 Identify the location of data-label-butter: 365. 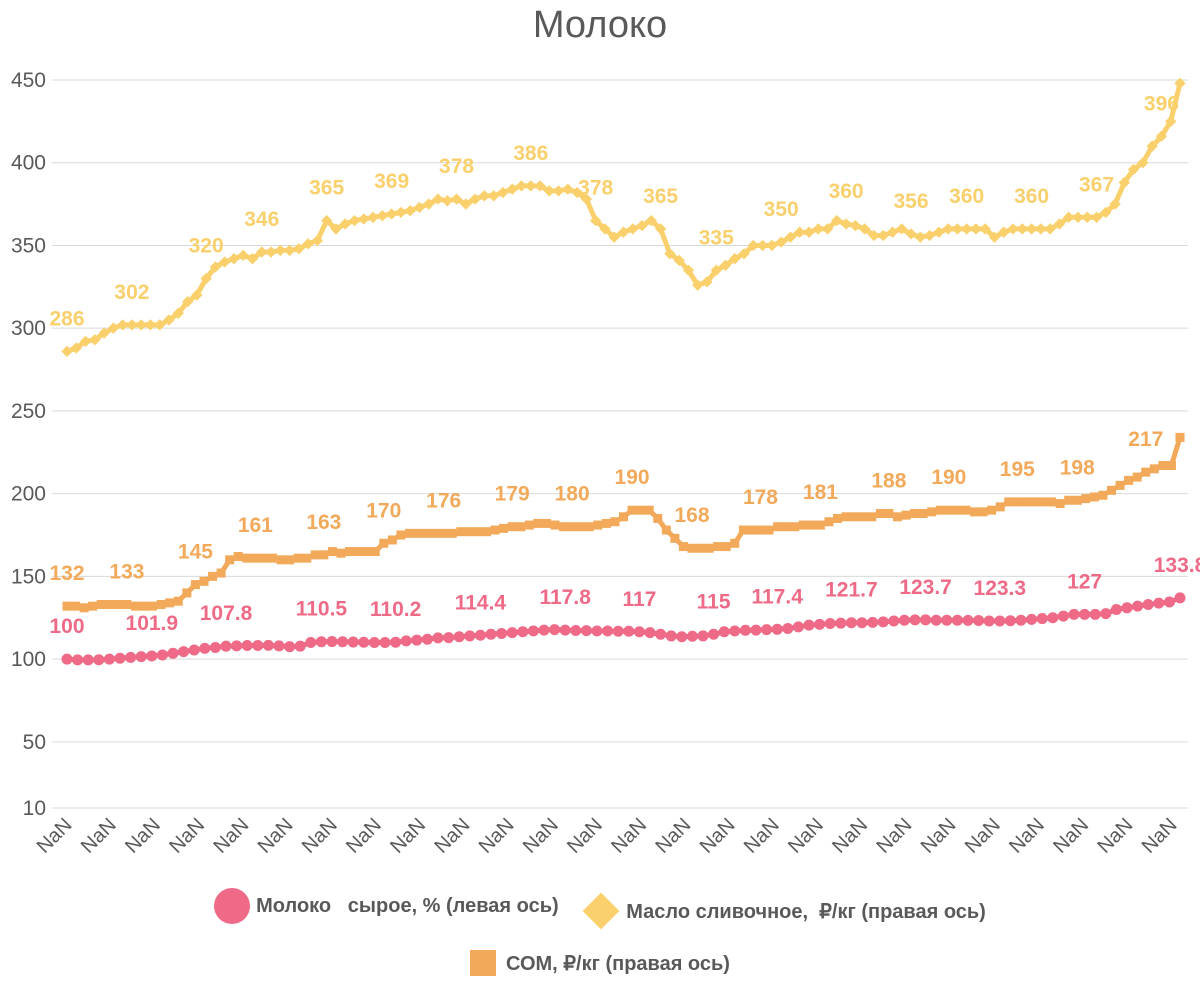
(660, 196).